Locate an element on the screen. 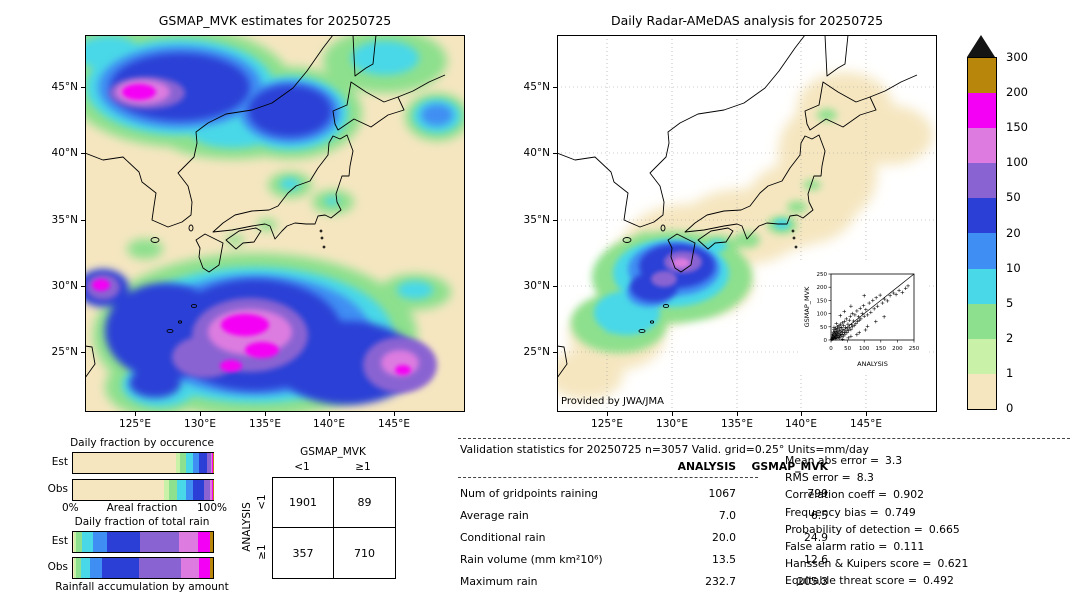 The width and height of the screenshot is (1080, 612). gsmap-value: 12.6 is located at coordinates (815, 559).